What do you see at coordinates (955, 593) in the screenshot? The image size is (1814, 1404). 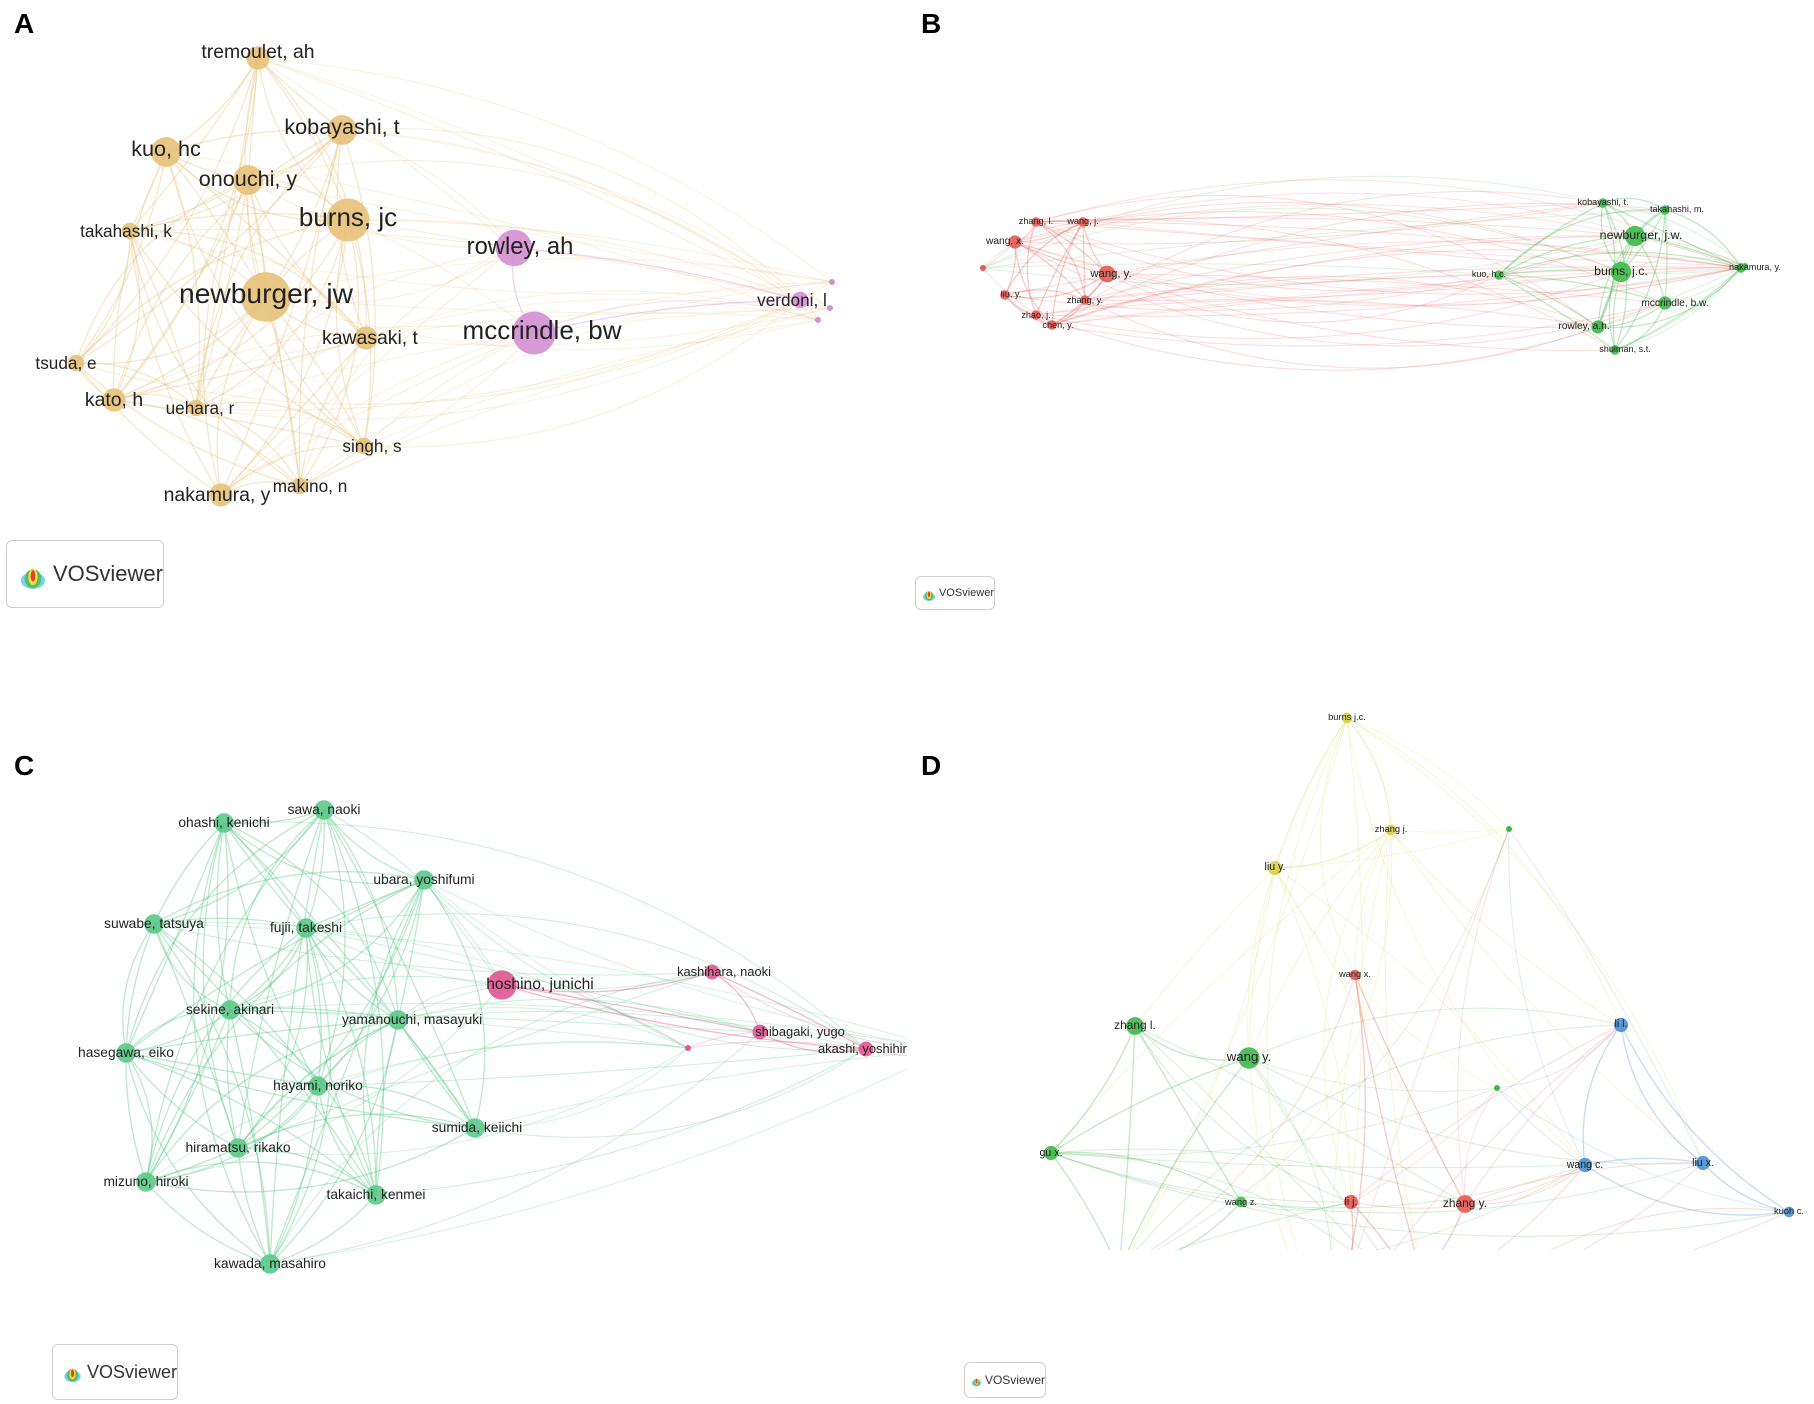 I see `vosviewer-logo-b: VOSviewer` at bounding box center [955, 593].